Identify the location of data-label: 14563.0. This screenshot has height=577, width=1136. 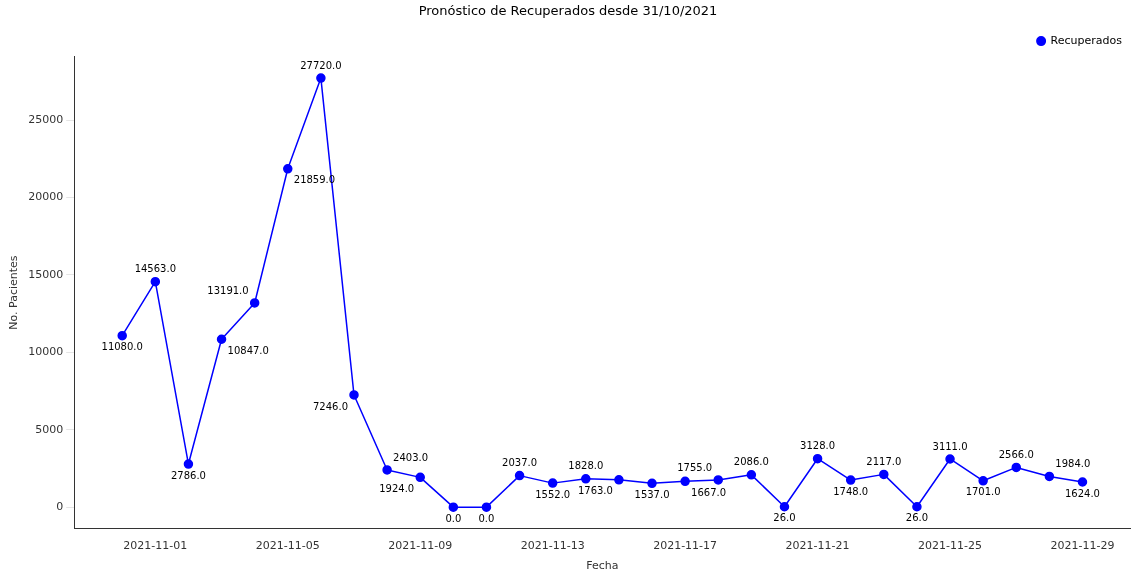
(155, 269).